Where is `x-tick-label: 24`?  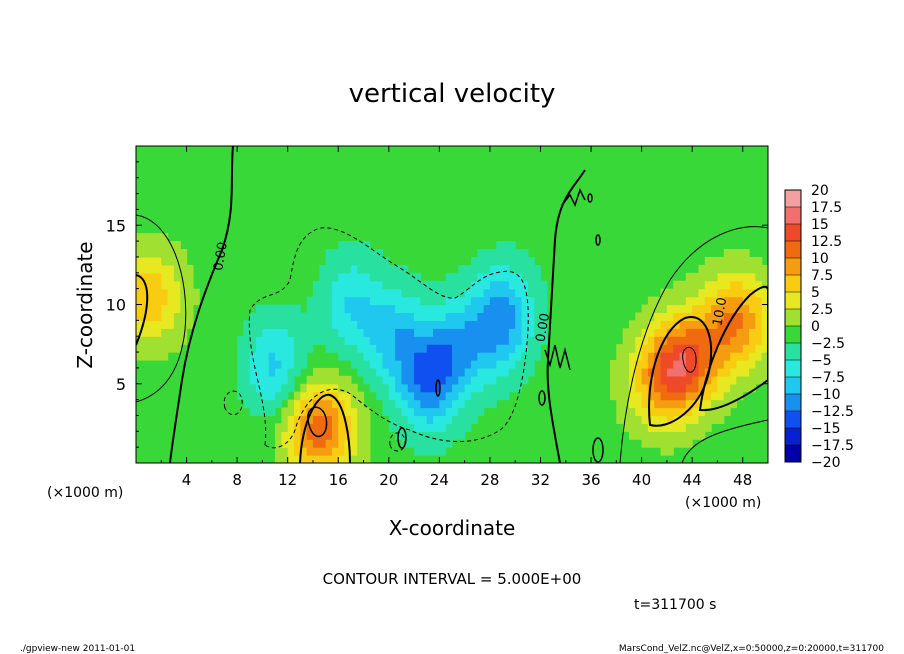
x-tick-label: 24 is located at coordinates (439, 480).